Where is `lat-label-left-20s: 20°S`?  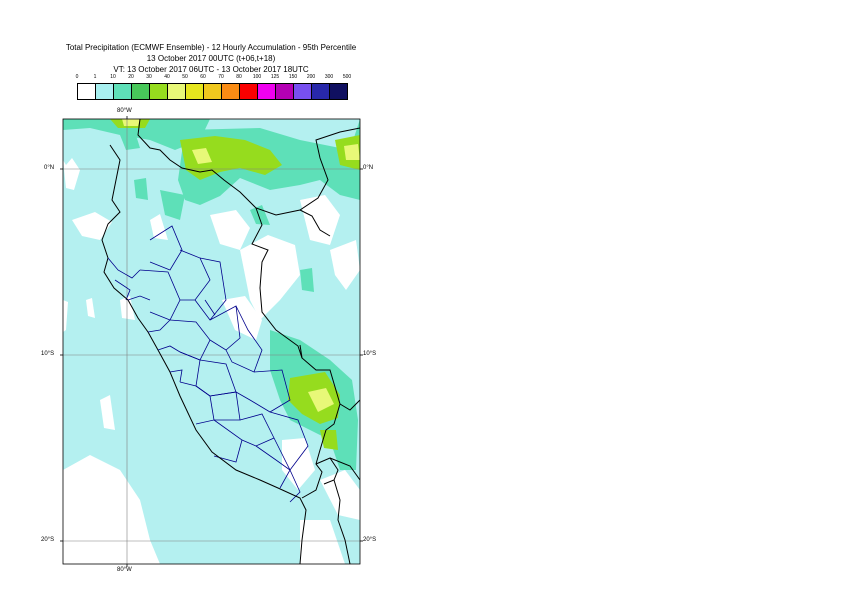 lat-label-left-20s: 20°S is located at coordinates (48, 540).